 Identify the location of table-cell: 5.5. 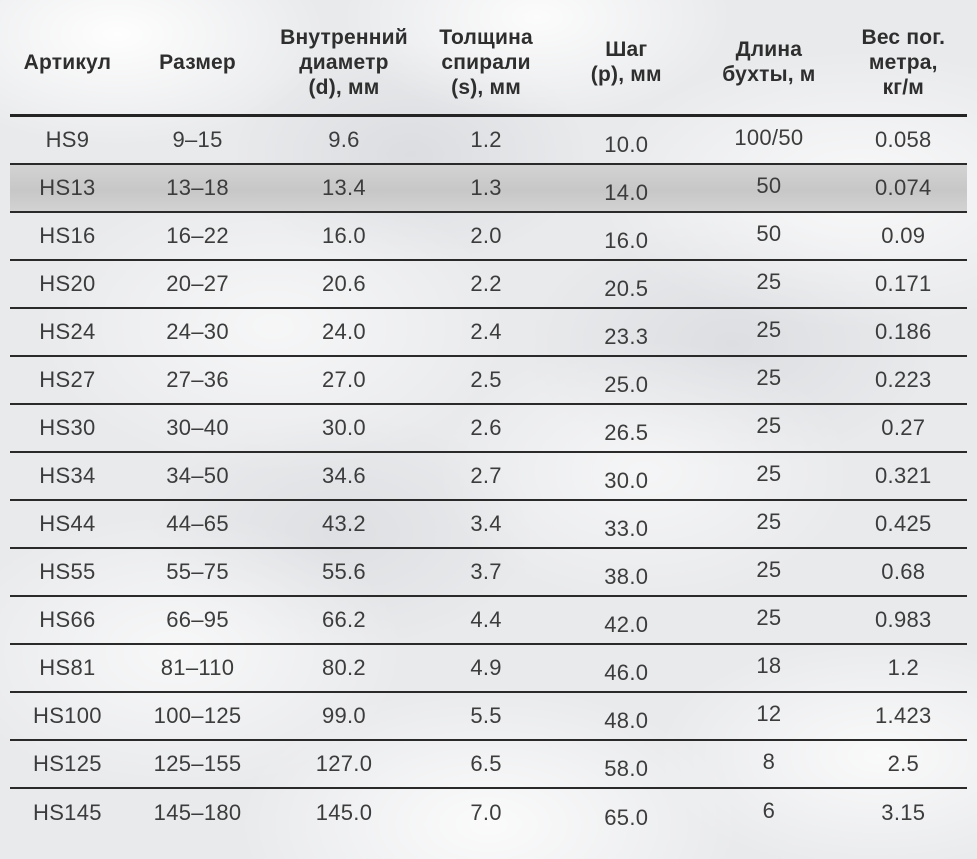
(486, 715).